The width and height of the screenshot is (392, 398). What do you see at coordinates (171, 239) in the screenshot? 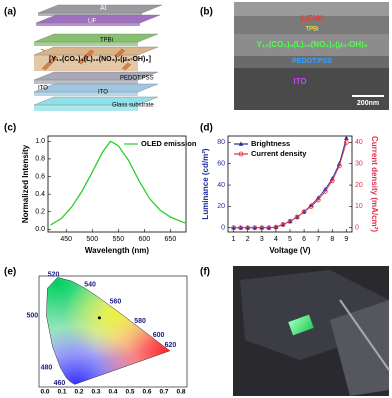
I see `x-tick-label: 650` at bounding box center [171, 239].